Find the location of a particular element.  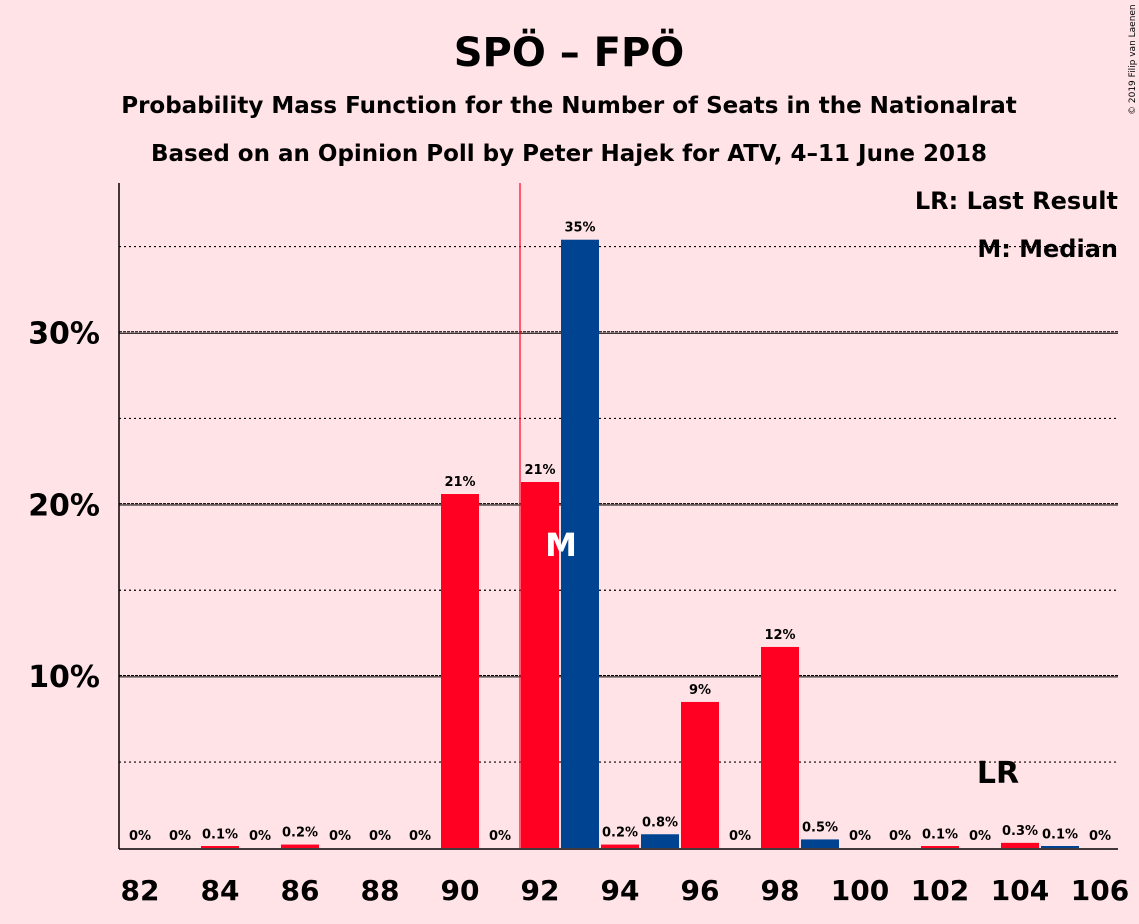

data-label-seat-83: 0% is located at coordinates (180, 836).